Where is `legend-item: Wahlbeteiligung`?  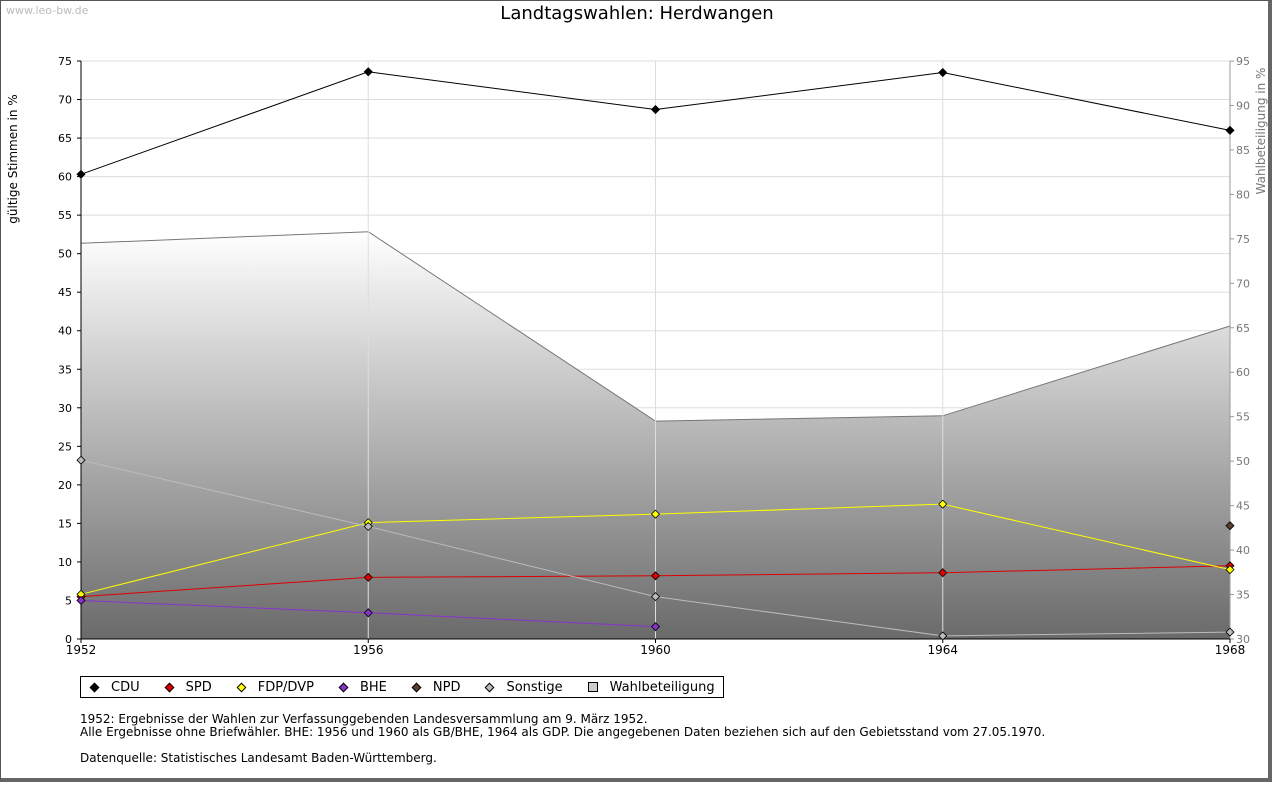 legend-item: Wahlbeteiligung is located at coordinates (650, 687).